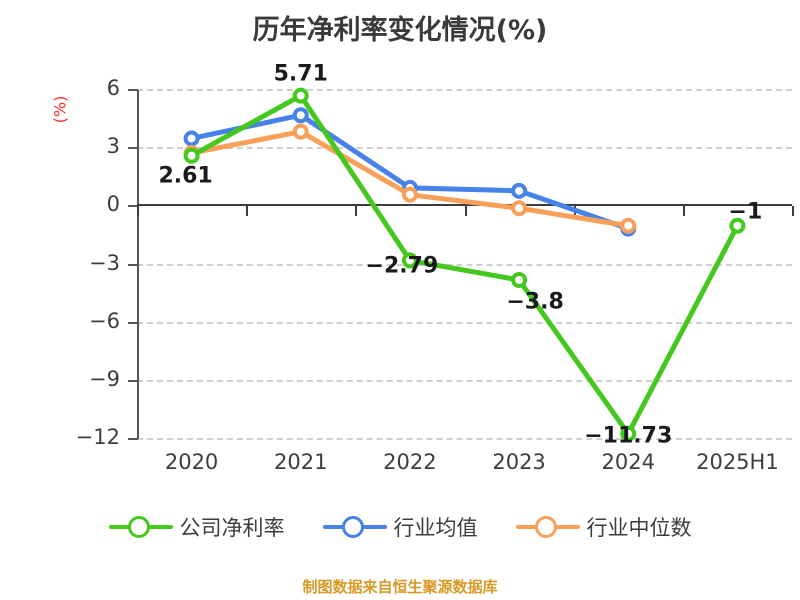 This screenshot has width=800, height=600. What do you see at coordinates (185, 176) in the screenshot?
I see `data-point-label: 2.61` at bounding box center [185, 176].